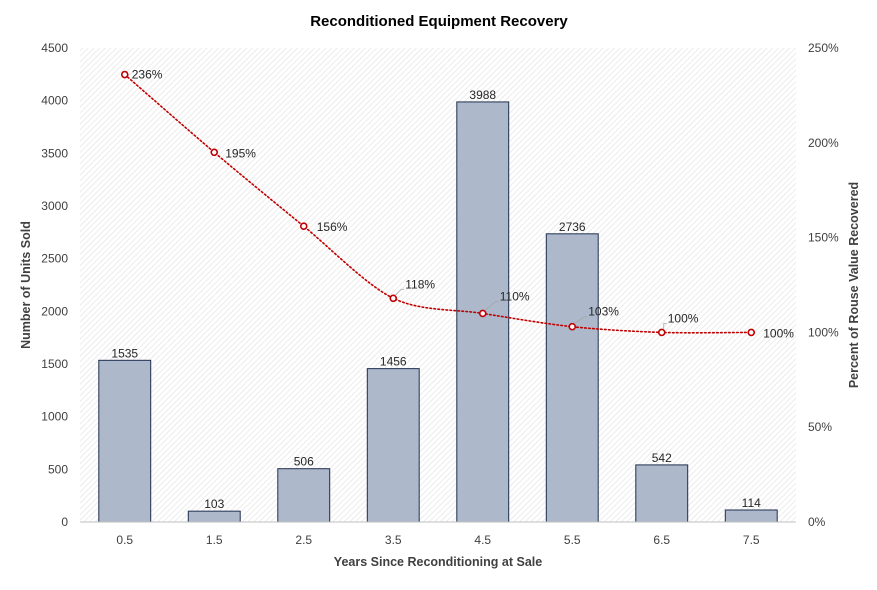 The height and width of the screenshot is (590, 877). What do you see at coordinates (124, 353) in the screenshot?
I see `bar-value-label: 1535` at bounding box center [124, 353].